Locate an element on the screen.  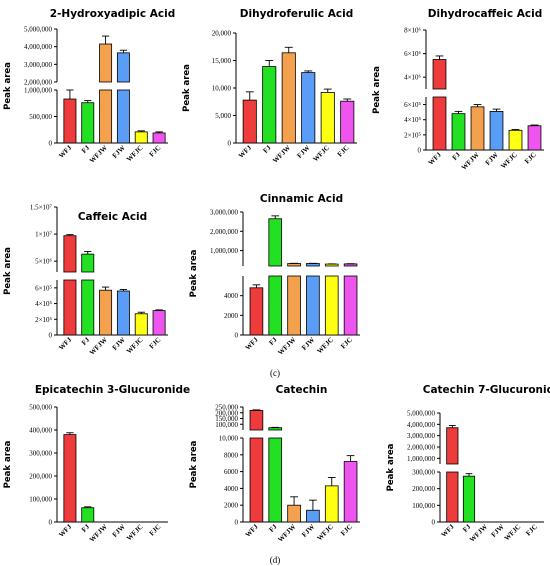
bar-fjw-upper is located at coordinates (313, 265).